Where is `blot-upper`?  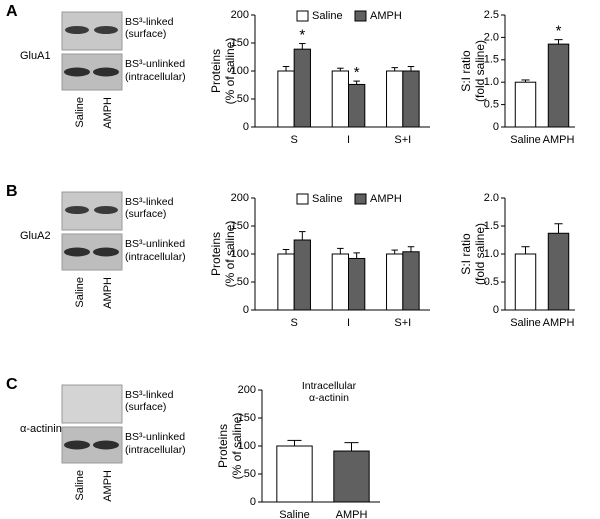
blot-upper is located at coordinates (92, 404).